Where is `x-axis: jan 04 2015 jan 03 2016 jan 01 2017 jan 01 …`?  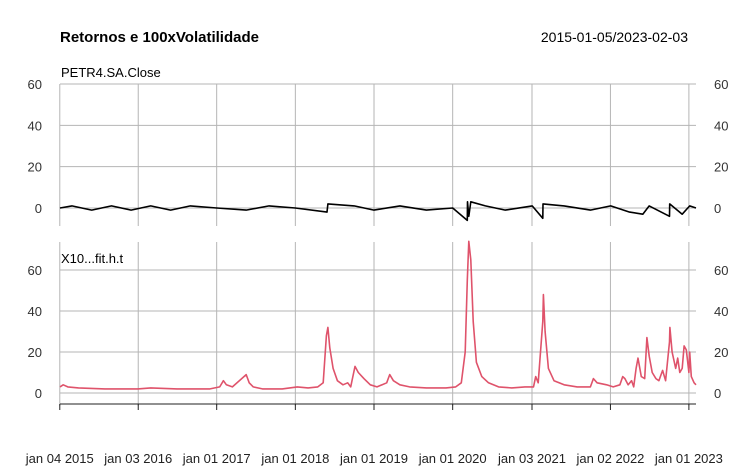
x-axis: jan 04 2015 jan 03 2016 jan 01 2017 jan 01 … is located at coordinates (374, 434).